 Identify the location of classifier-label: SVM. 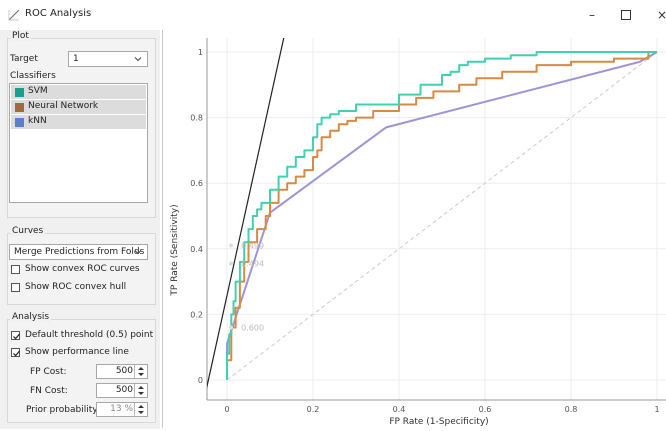
(38, 91).